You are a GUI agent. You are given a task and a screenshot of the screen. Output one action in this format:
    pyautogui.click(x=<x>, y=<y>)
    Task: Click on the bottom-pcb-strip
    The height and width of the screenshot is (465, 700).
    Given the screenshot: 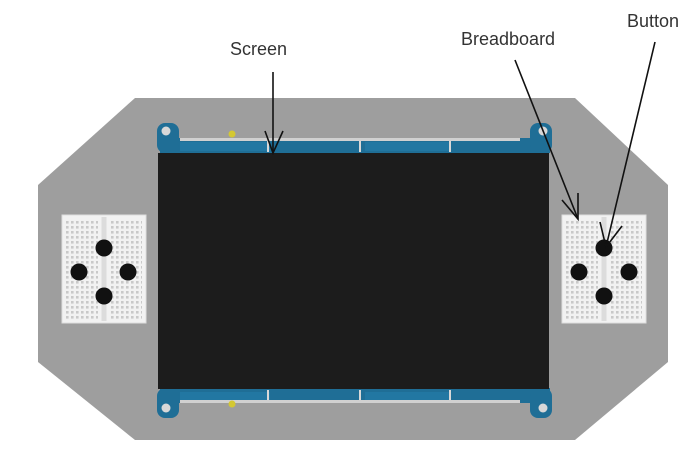 What is the action you would take?
    pyautogui.click(x=355, y=395)
    